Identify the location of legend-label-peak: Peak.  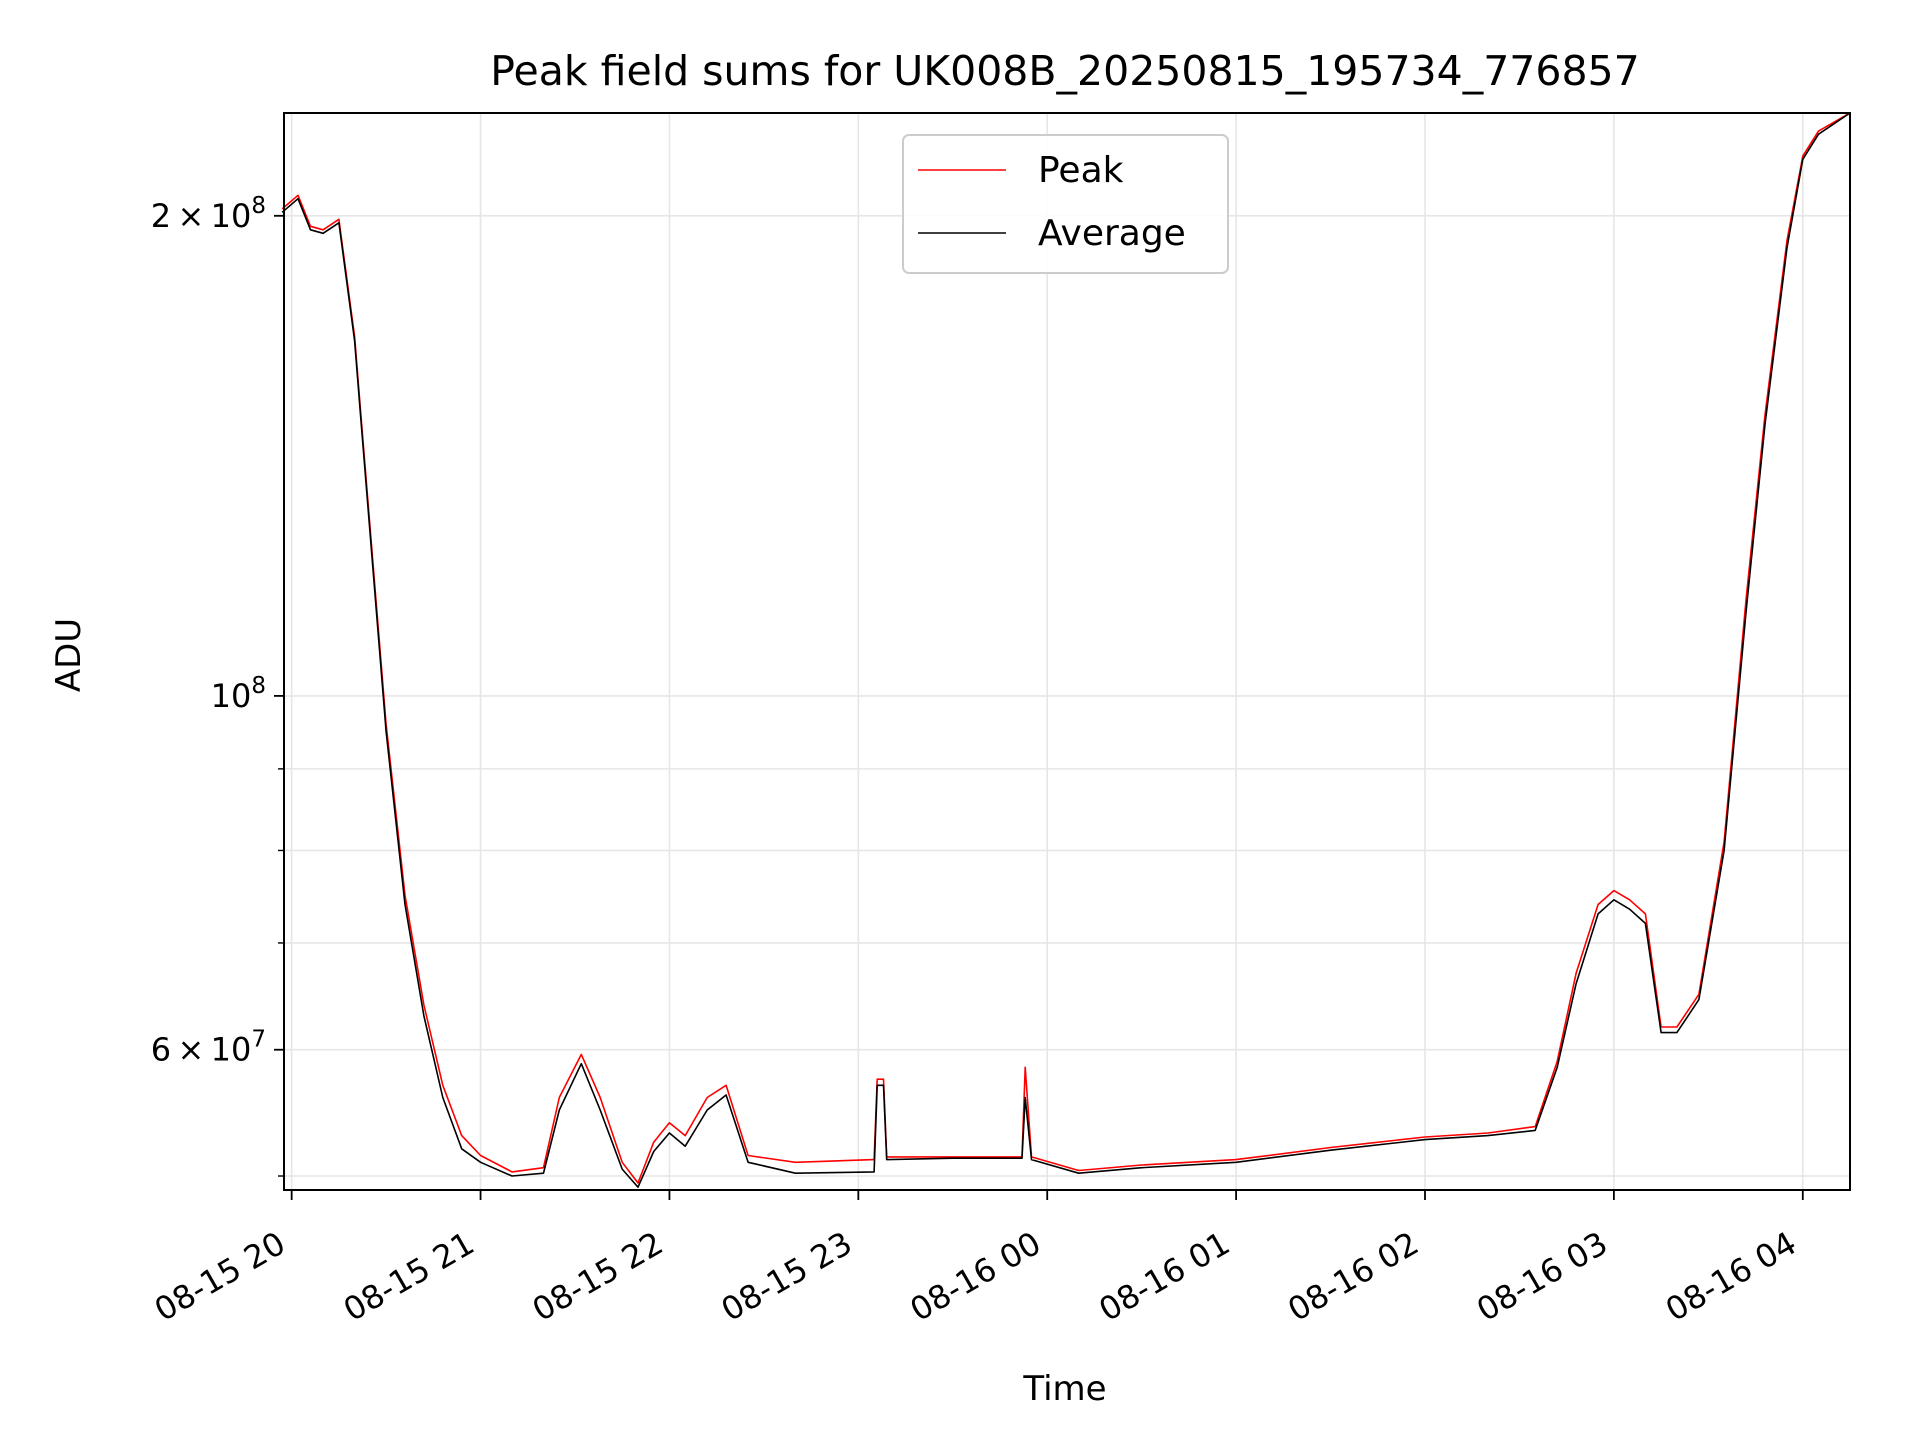
(1081, 170).